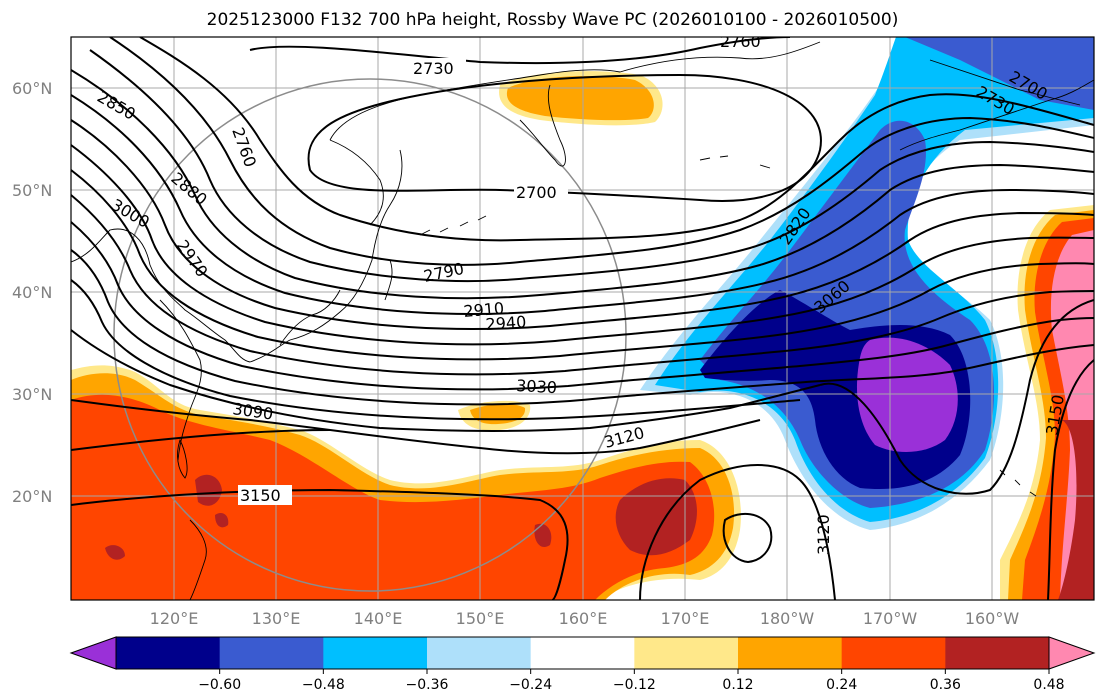 This screenshot has width=1105, height=692. I want to click on colorbar-tick-label: 0.48, so click(1048, 684).